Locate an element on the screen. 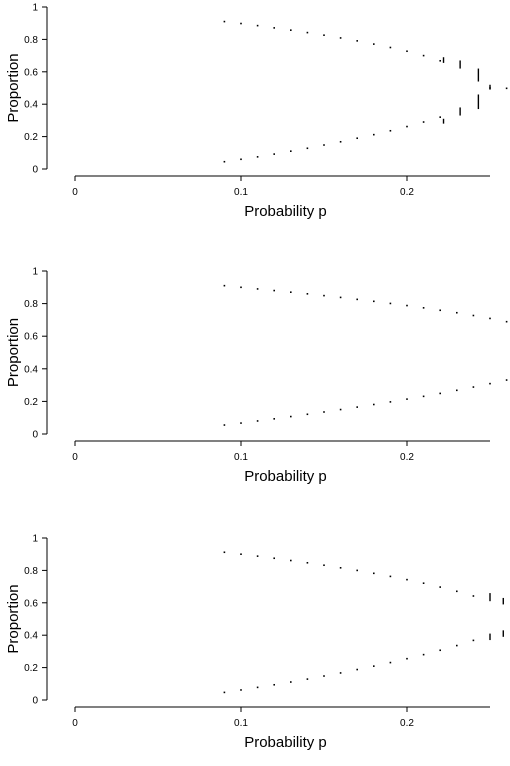 This screenshot has height=766, width=510. y-axis-title-2: Proportion is located at coordinates (13, 352).